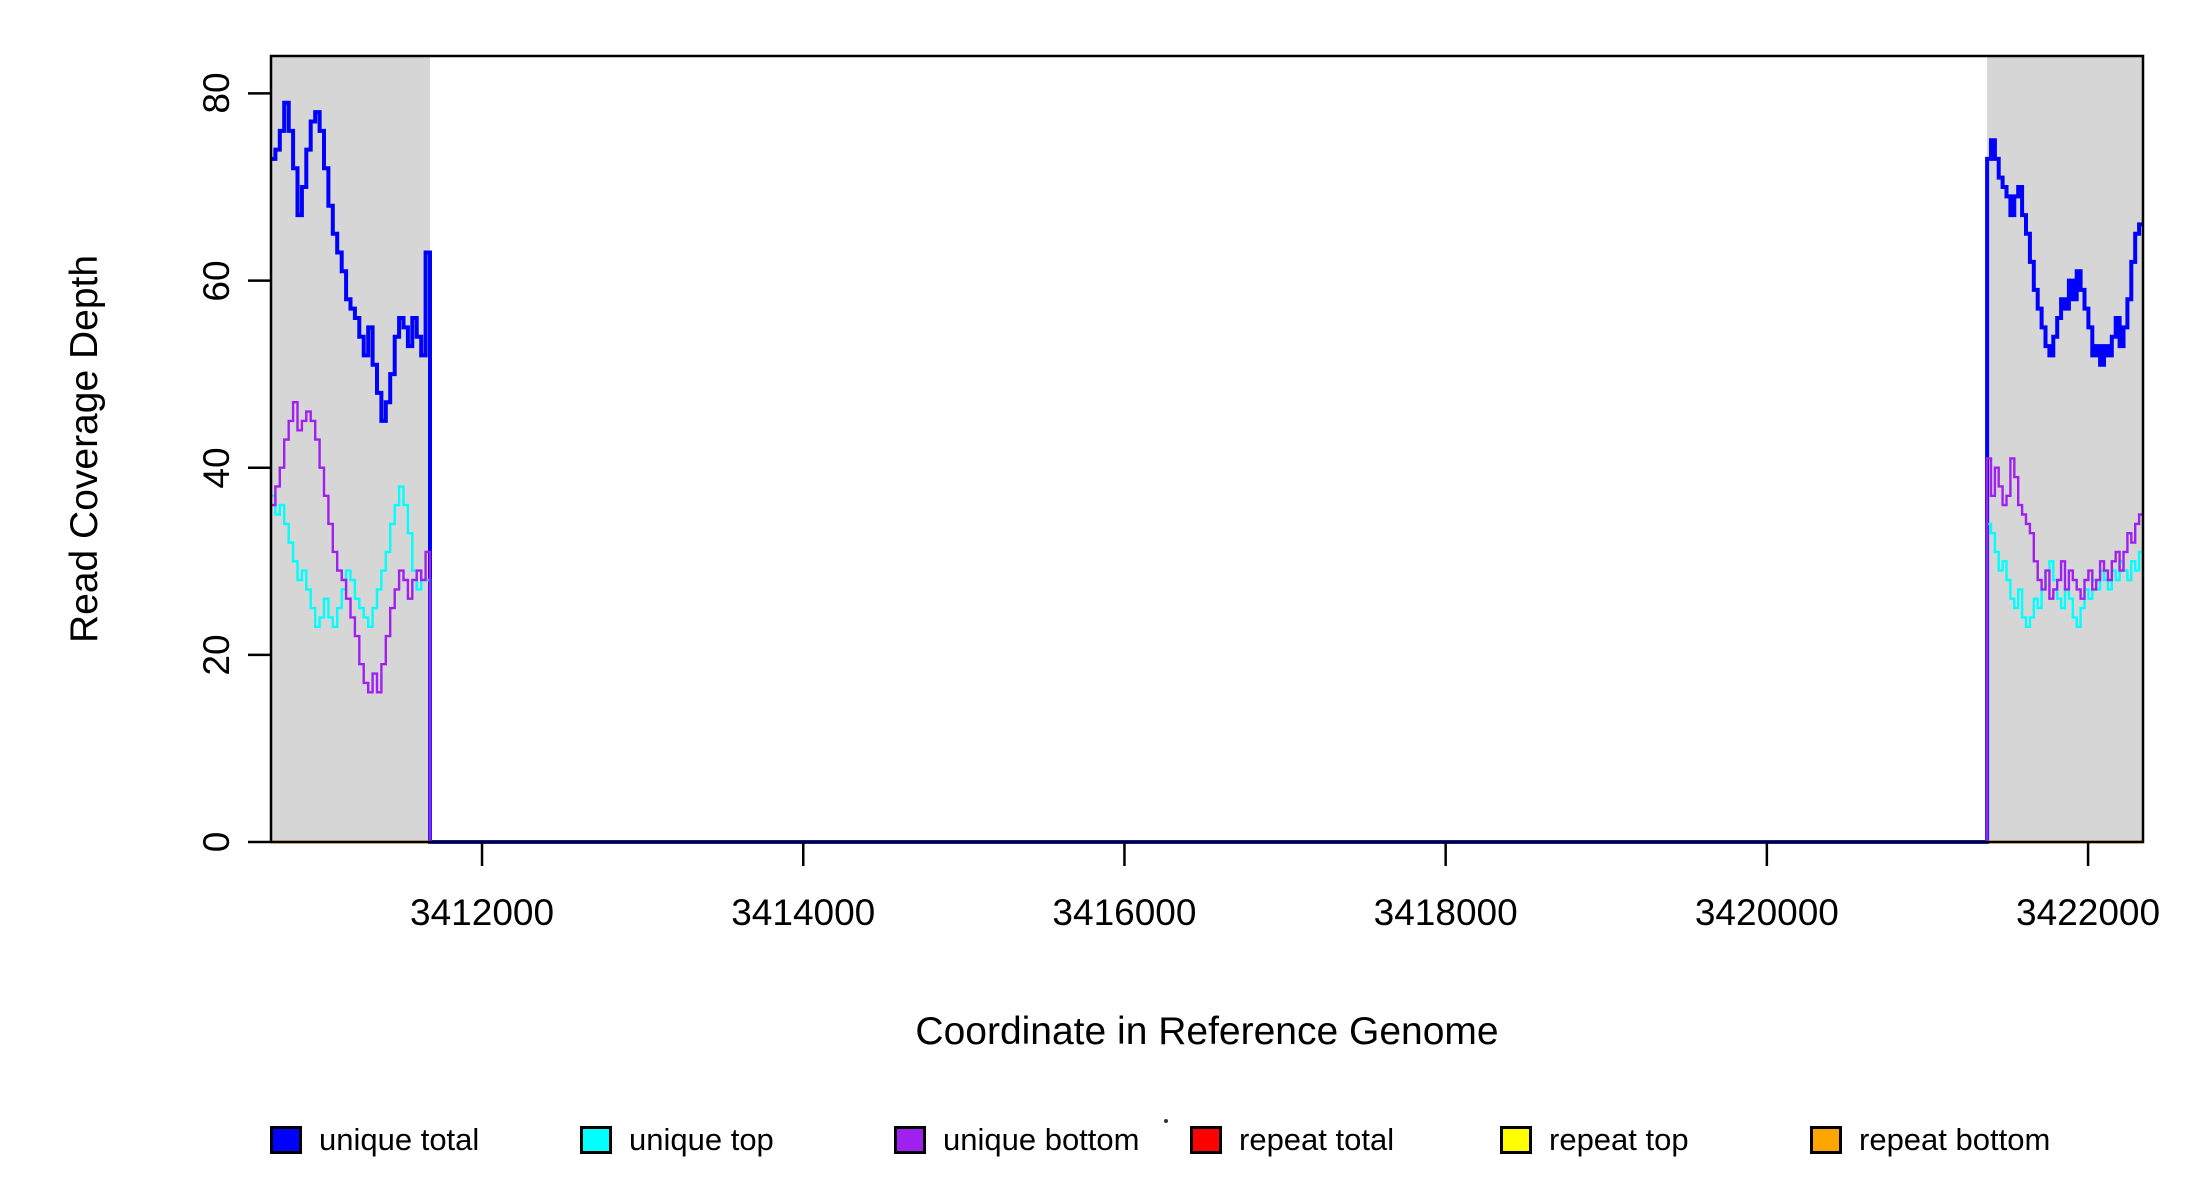 Image resolution: width=2200 pixels, height=1200 pixels. I want to click on x-axis-title: Coordinate in Reference Genome, so click(1207, 1031).